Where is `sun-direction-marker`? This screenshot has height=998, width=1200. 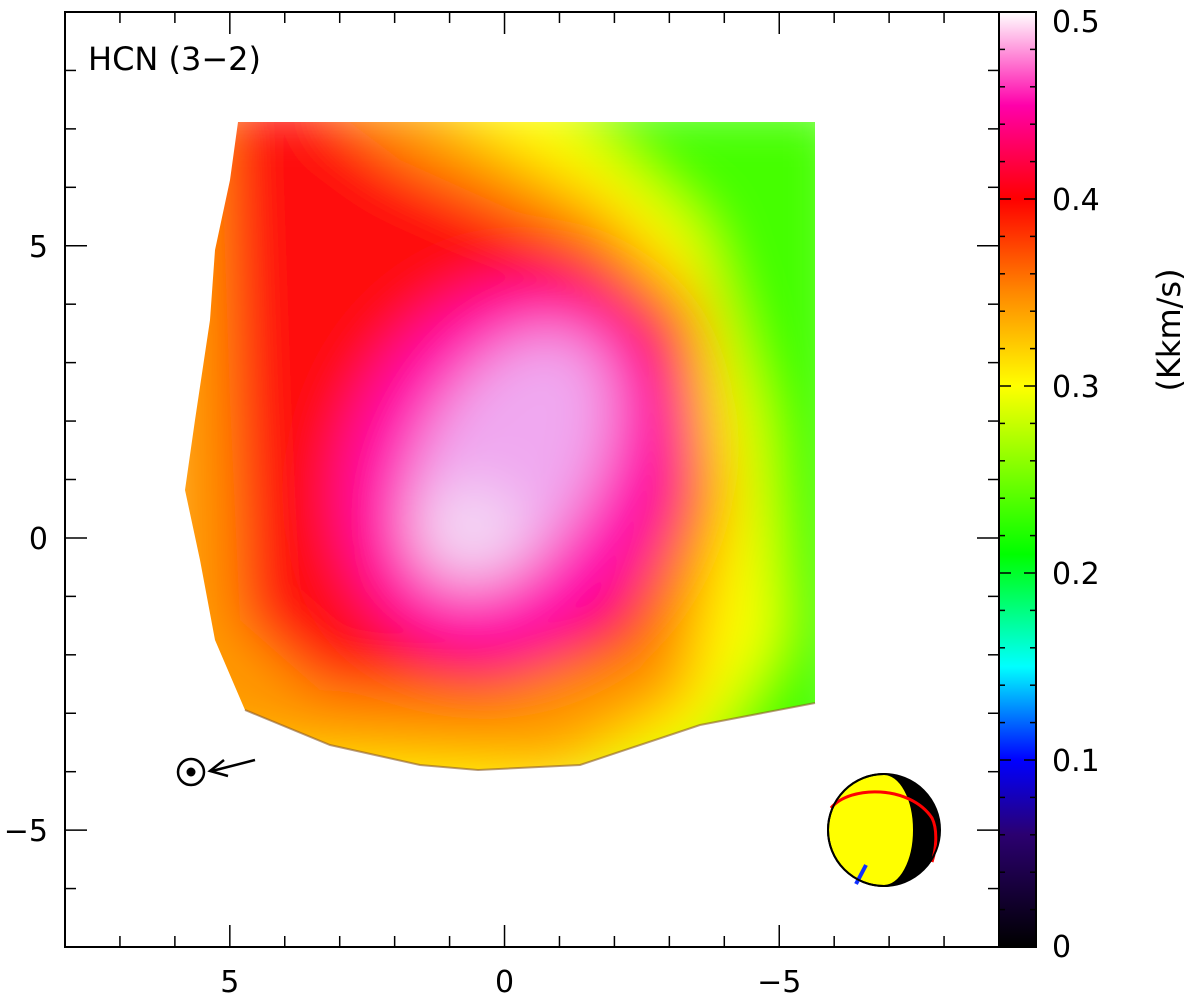
sun-direction-marker is located at coordinates (216, 772).